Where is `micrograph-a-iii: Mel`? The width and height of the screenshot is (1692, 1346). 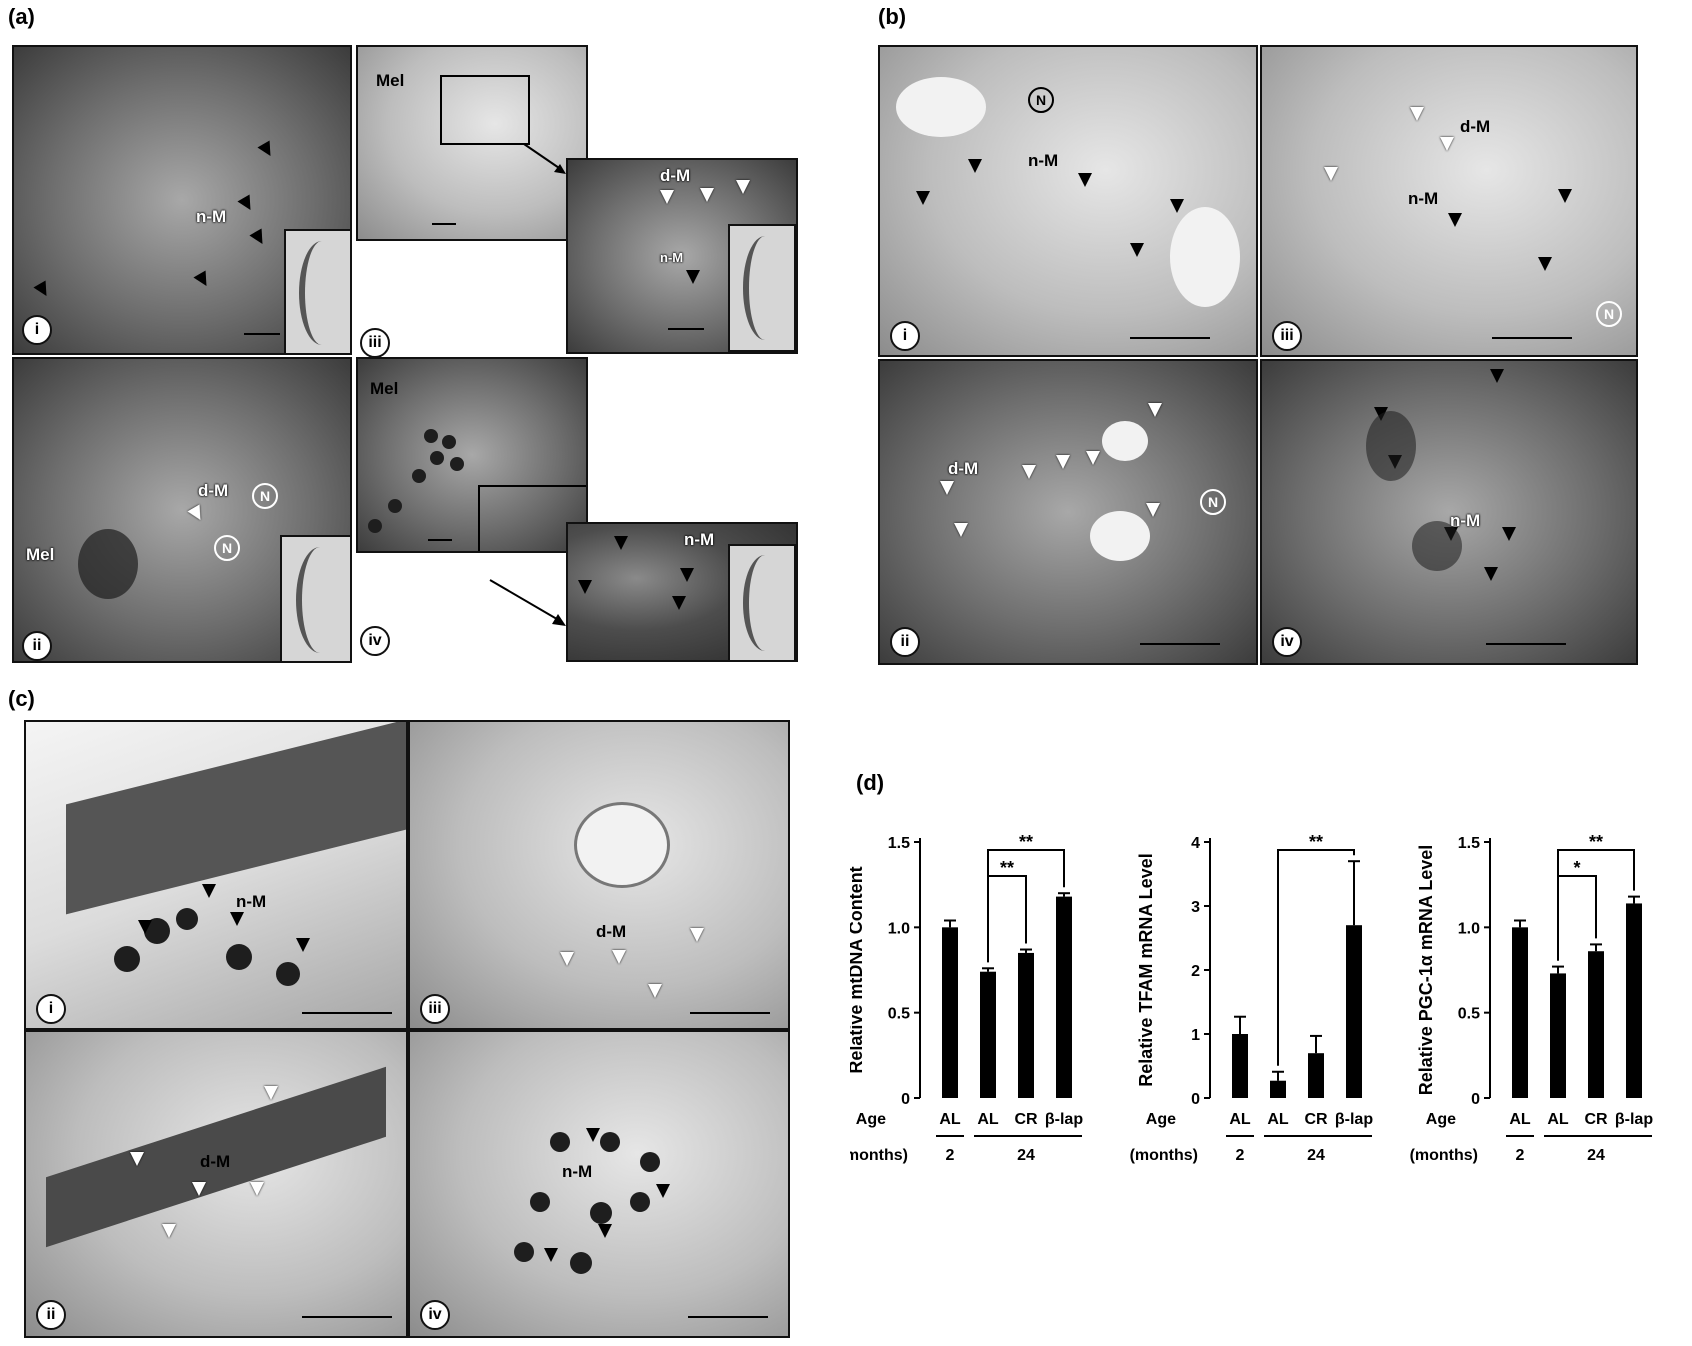 micrograph-a-iii: Mel is located at coordinates (472, 143).